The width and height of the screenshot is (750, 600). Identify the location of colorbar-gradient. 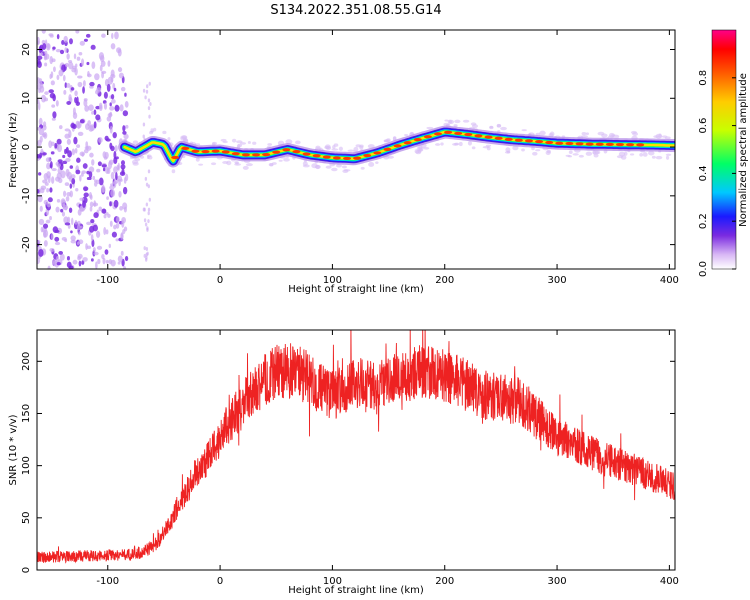
(724, 149).